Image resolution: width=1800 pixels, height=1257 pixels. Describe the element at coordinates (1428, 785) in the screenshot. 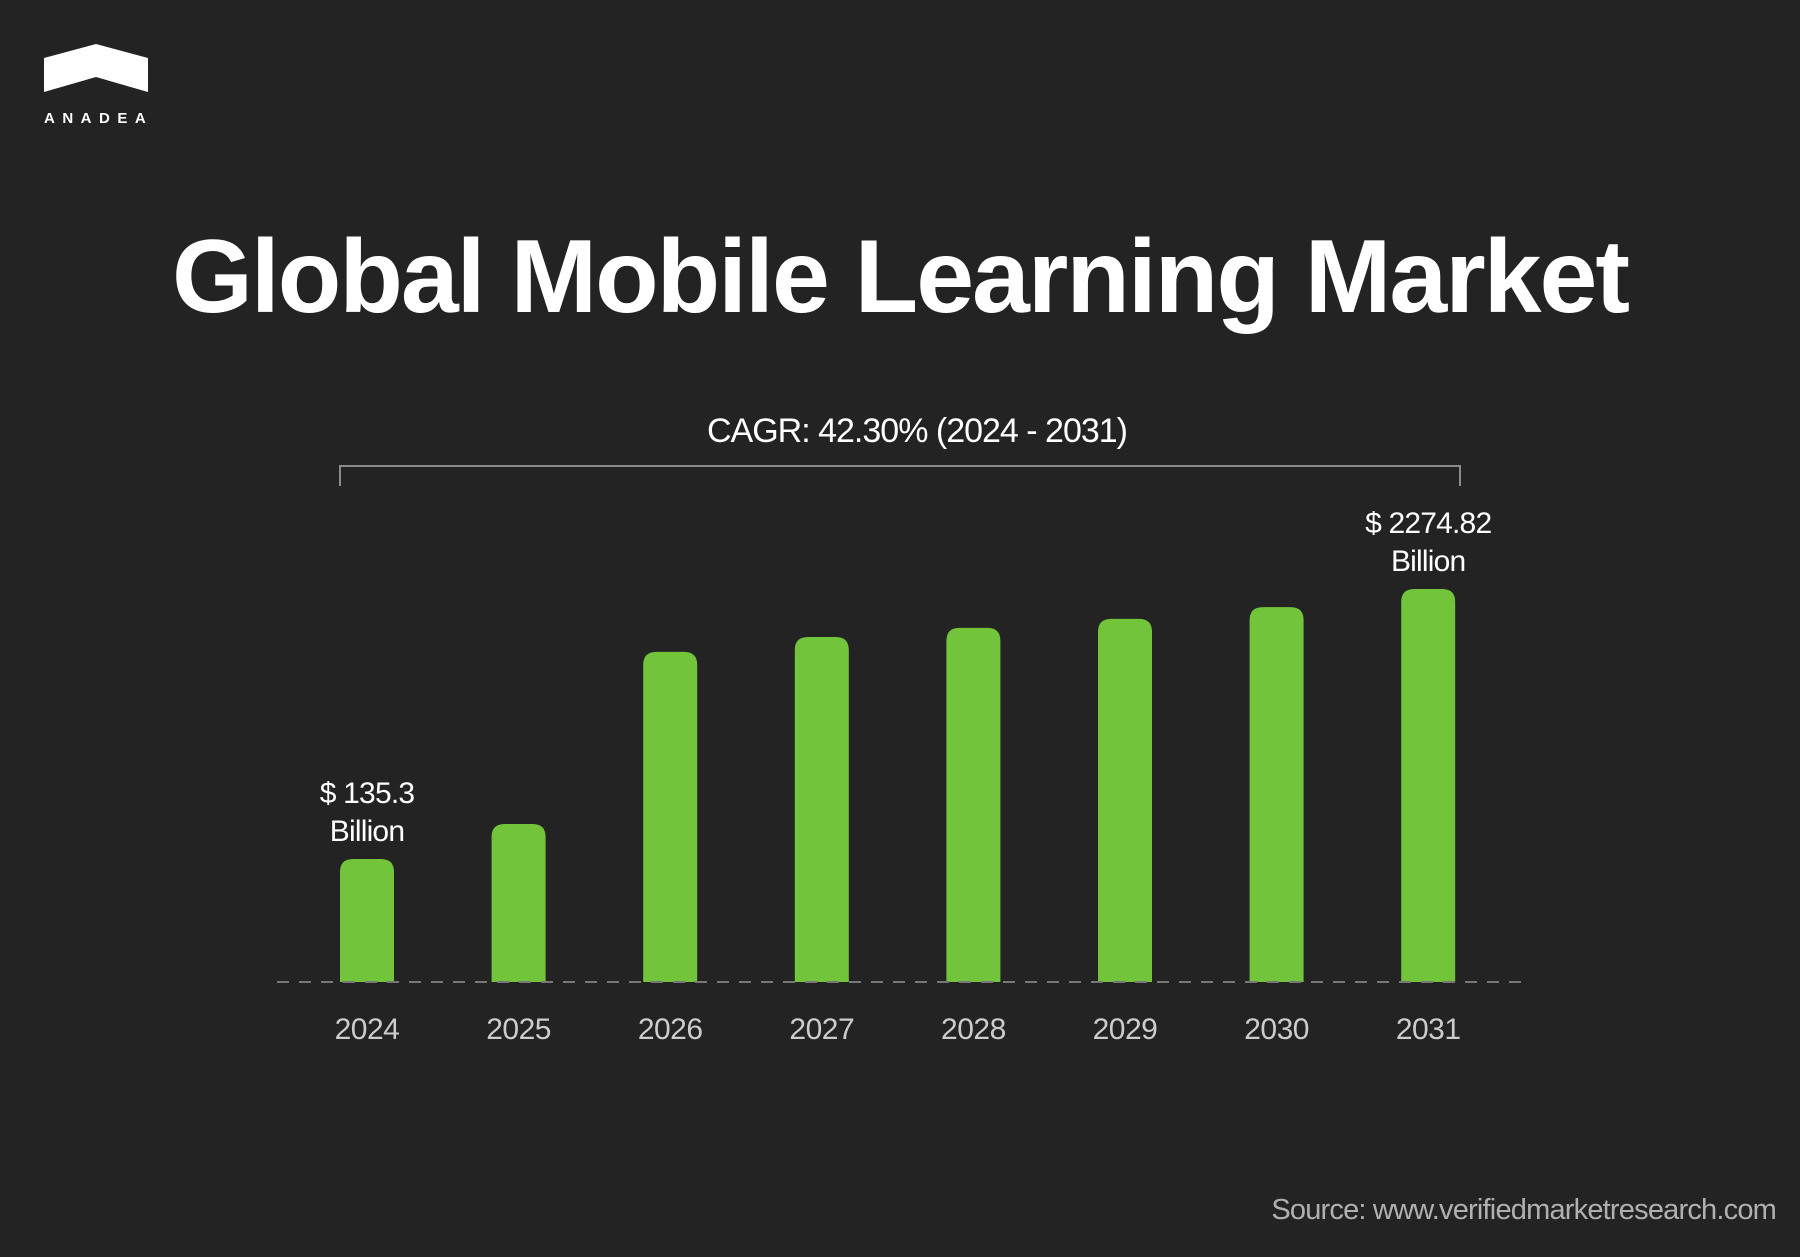

I see `bar-2031` at that location.